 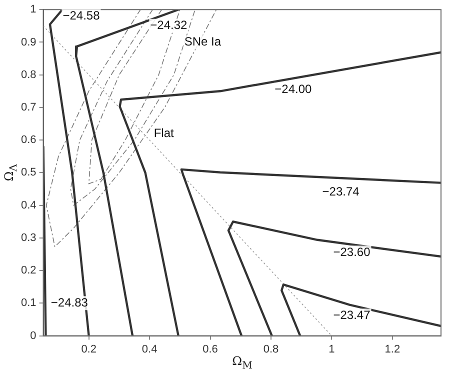 What do you see at coordinates (28, 74) in the screenshot?
I see `y-tick-label: 0.8` at bounding box center [28, 74].